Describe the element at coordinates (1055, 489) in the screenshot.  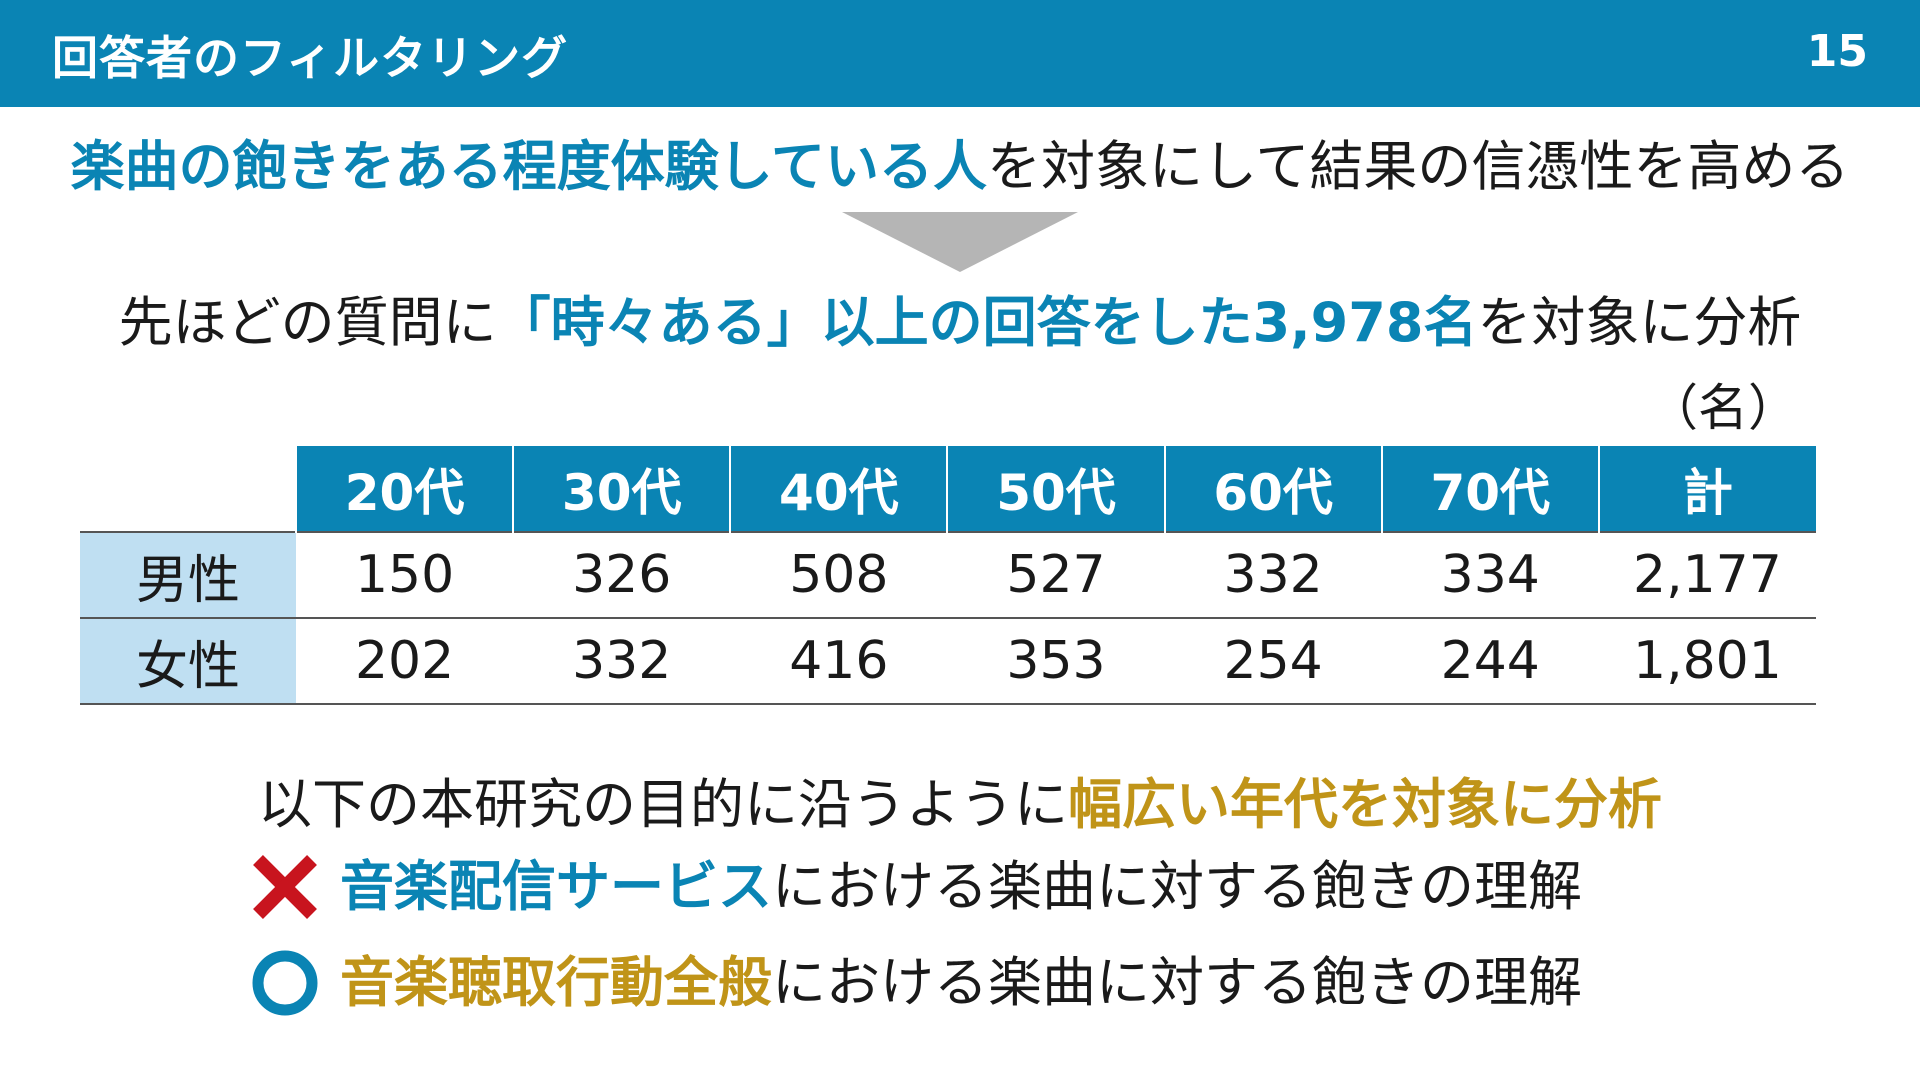
I see `column-header: 50代` at that location.